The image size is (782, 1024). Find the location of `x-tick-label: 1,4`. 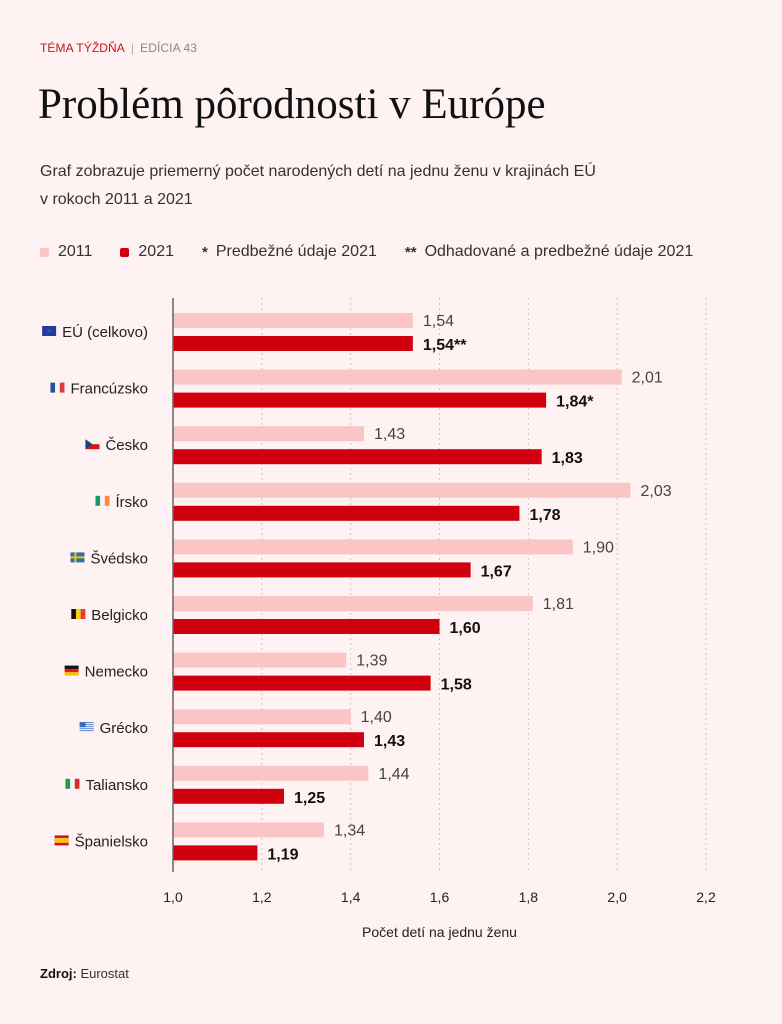

x-tick-label: 1,4 is located at coordinates (351, 897).